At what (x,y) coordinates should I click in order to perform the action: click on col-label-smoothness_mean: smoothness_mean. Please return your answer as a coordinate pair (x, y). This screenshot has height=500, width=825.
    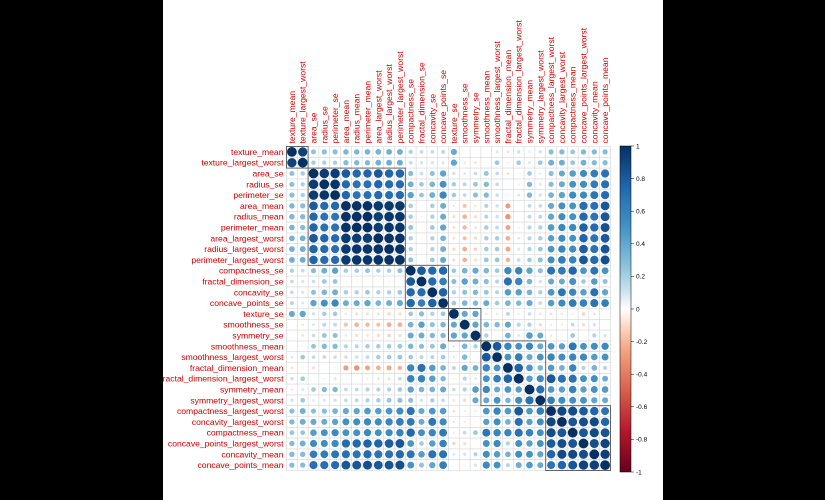
    Looking at the image, I should click on (486, 107).